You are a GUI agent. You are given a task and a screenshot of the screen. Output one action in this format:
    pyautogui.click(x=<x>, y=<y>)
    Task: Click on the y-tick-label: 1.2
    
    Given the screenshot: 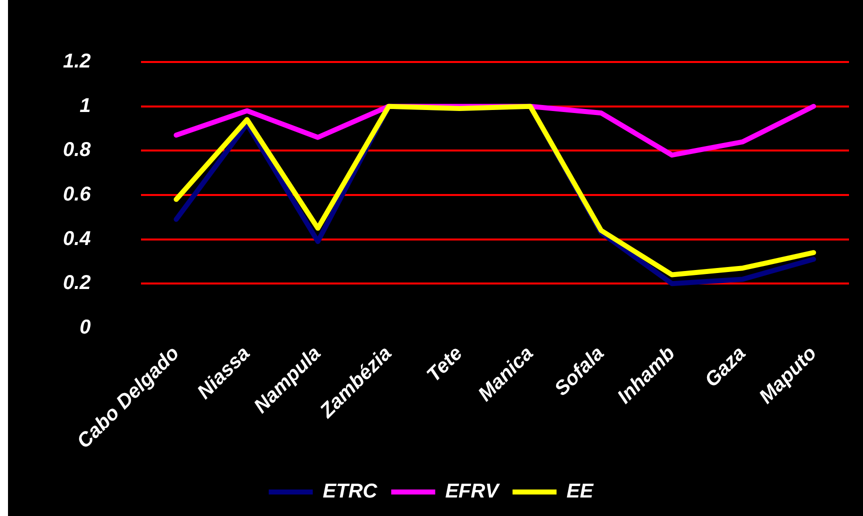 What is the action you would take?
    pyautogui.click(x=76, y=61)
    